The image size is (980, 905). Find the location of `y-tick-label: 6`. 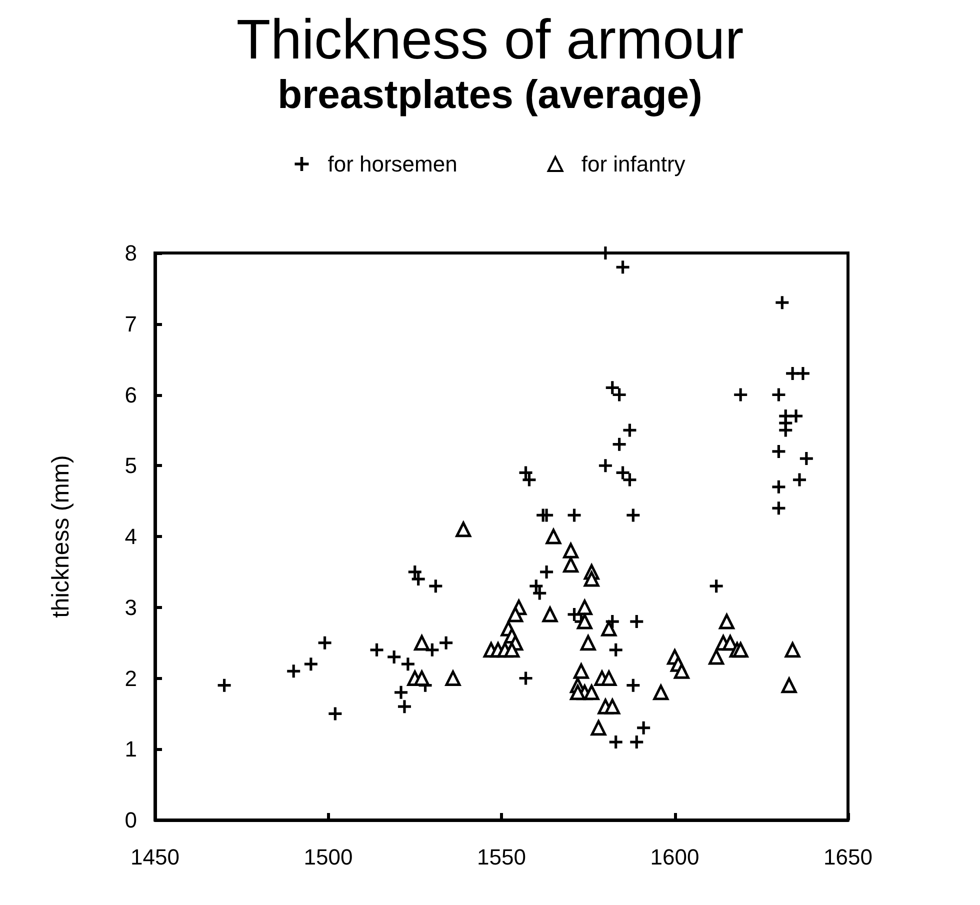

y-tick-label: 6 is located at coordinates (130, 395).